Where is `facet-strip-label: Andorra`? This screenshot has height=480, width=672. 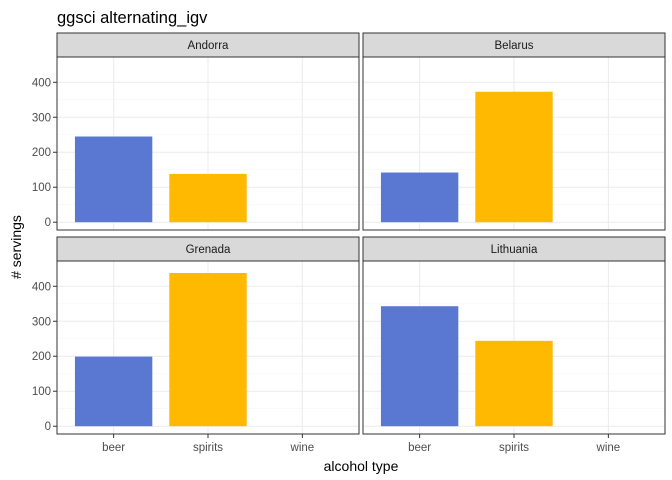
facet-strip-label: Andorra is located at coordinates (209, 46).